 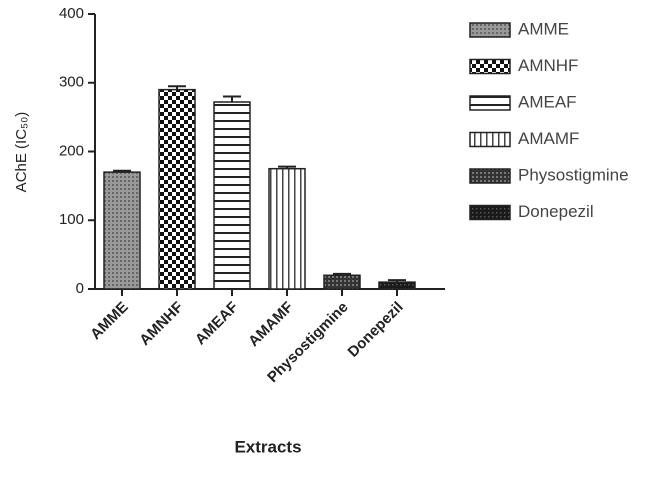 What do you see at coordinates (71, 82) in the screenshot?
I see `y-tick-label: 300` at bounding box center [71, 82].